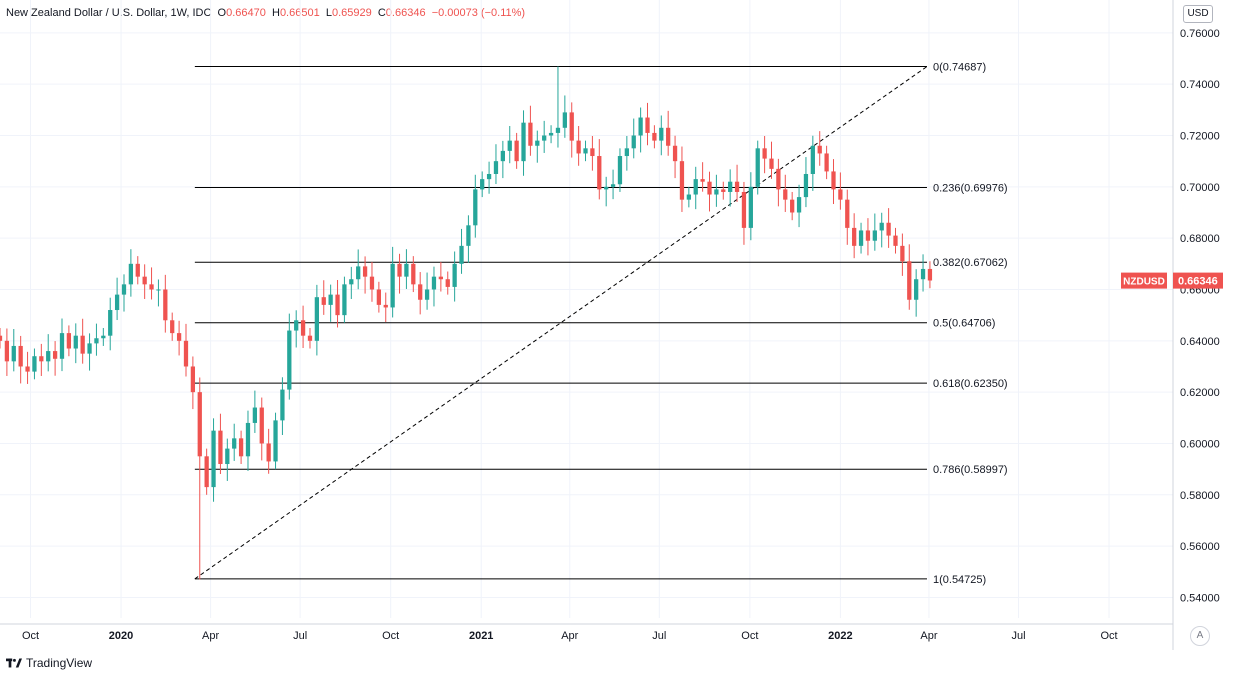 The width and height of the screenshot is (1237, 678). Describe the element at coordinates (275, 13) in the screenshot. I see `high-label: H` at that location.